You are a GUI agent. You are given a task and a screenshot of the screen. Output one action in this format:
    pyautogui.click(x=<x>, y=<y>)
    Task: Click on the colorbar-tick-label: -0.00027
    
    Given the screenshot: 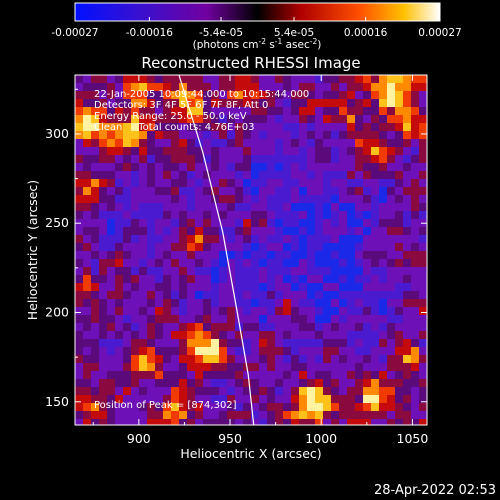 What is the action you would take?
    pyautogui.click(x=74, y=33)
    